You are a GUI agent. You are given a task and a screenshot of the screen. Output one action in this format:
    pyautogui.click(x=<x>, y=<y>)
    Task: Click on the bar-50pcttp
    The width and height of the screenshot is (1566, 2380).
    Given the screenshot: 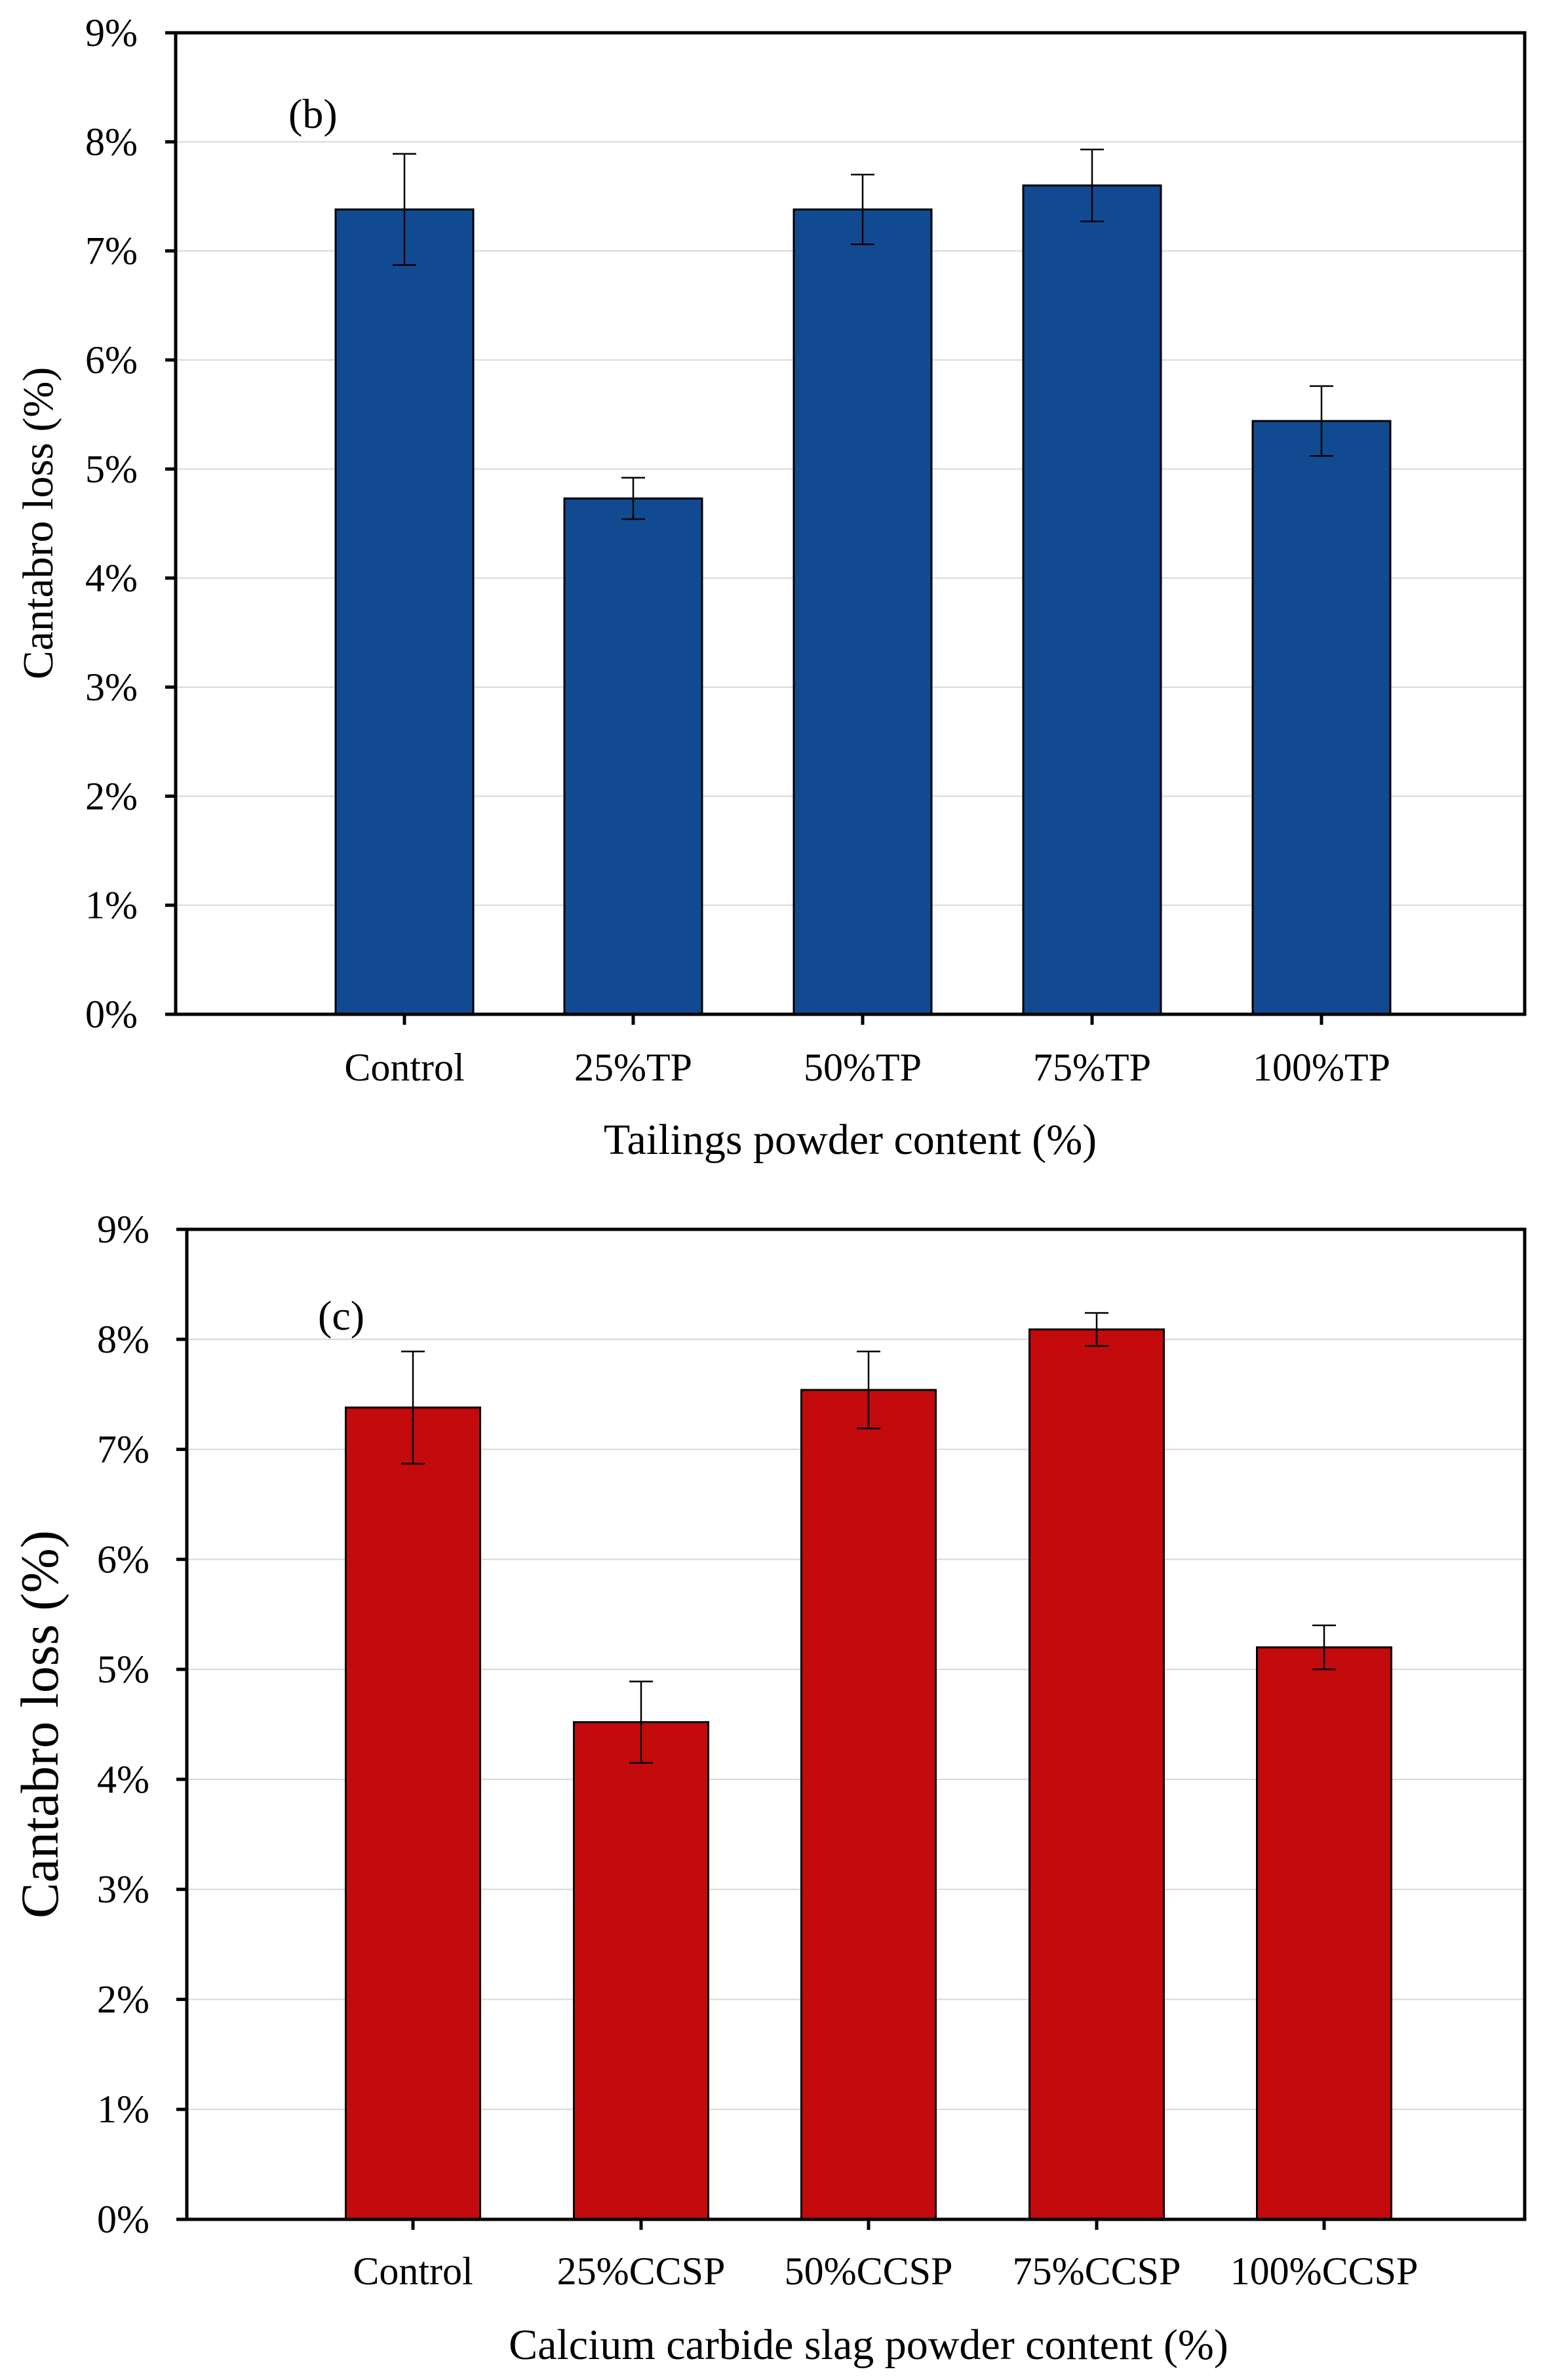 What is the action you would take?
    pyautogui.click(x=863, y=612)
    